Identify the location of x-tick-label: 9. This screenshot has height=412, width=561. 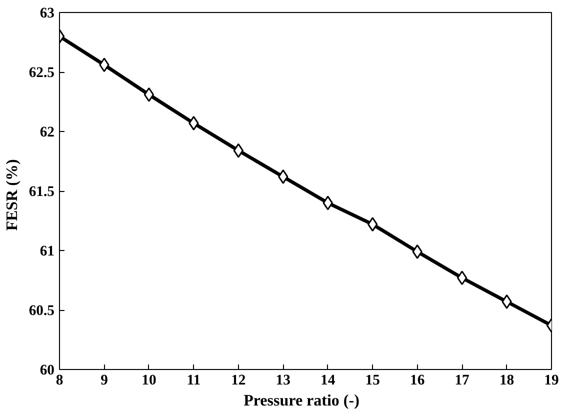
(104, 380).